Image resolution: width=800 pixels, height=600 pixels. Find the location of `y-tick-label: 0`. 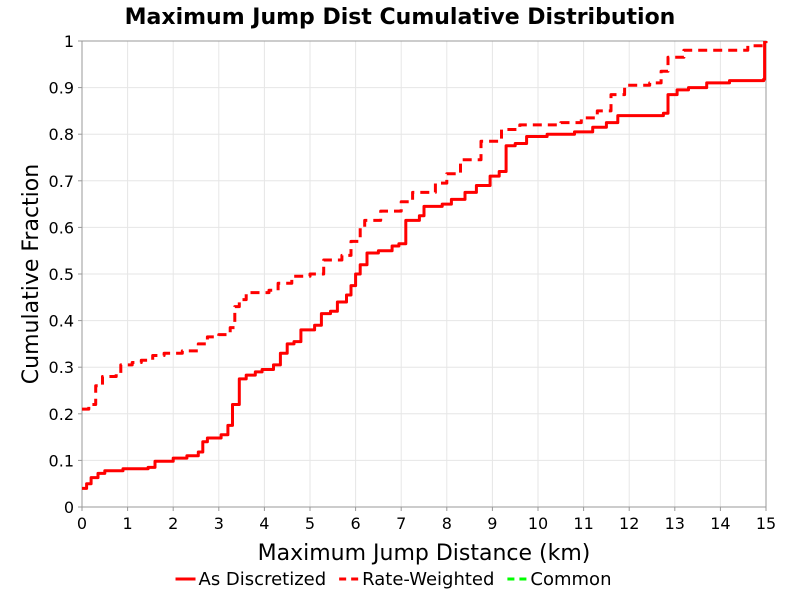

y-tick-label: 0 is located at coordinates (69, 507).